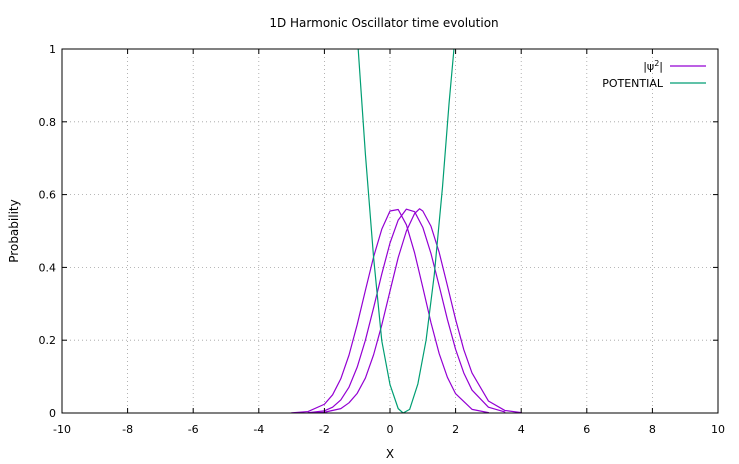 Image resolution: width=739 pixels, height=464 pixels. What do you see at coordinates (14, 230) in the screenshot?
I see `y-axis-label: Probability` at bounding box center [14, 230].